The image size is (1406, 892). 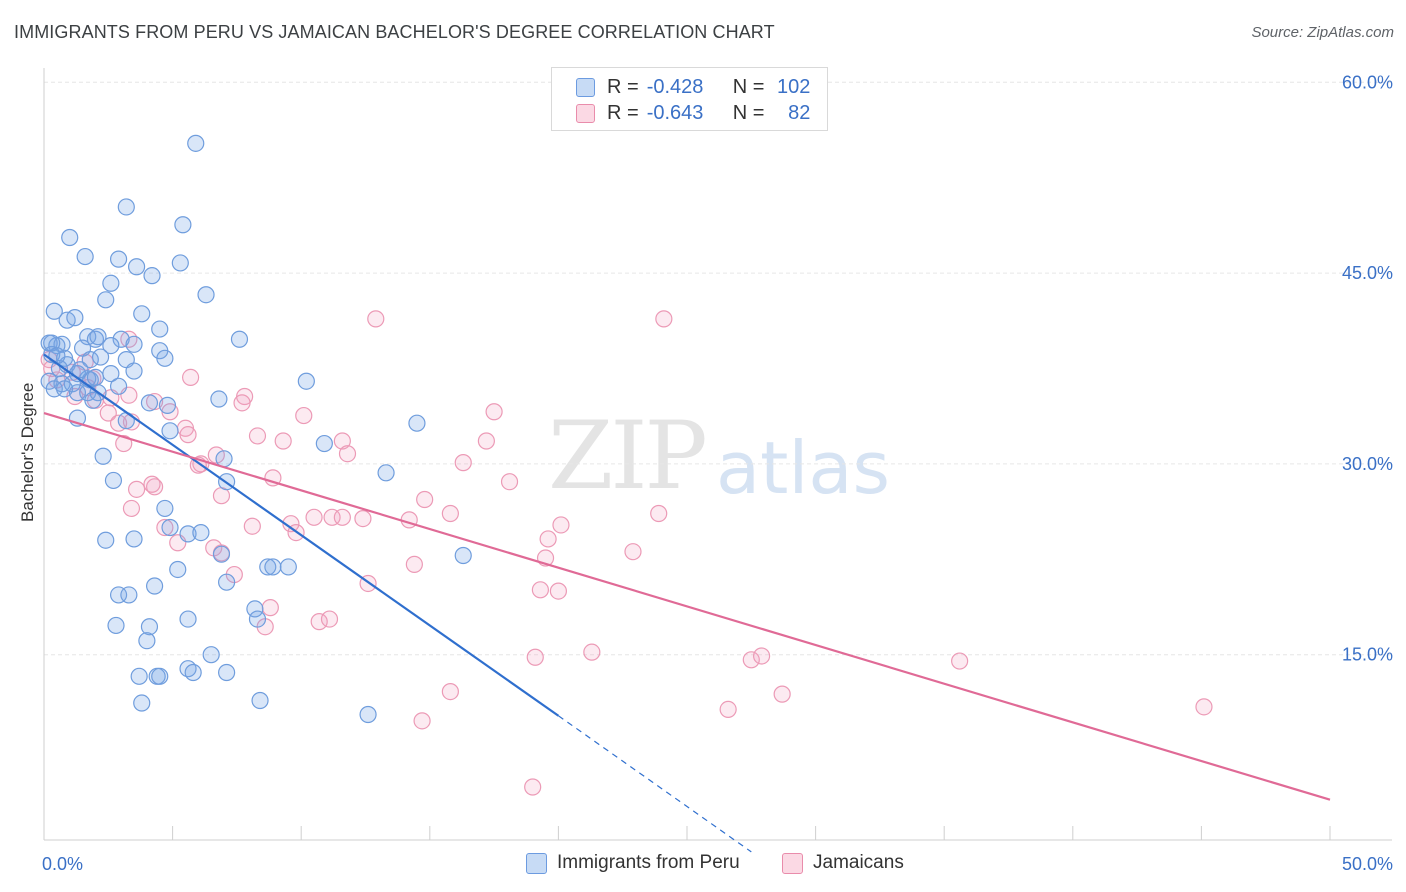 I want to click on y-tick-label-0: 15.0%, so click(x=1367, y=655).